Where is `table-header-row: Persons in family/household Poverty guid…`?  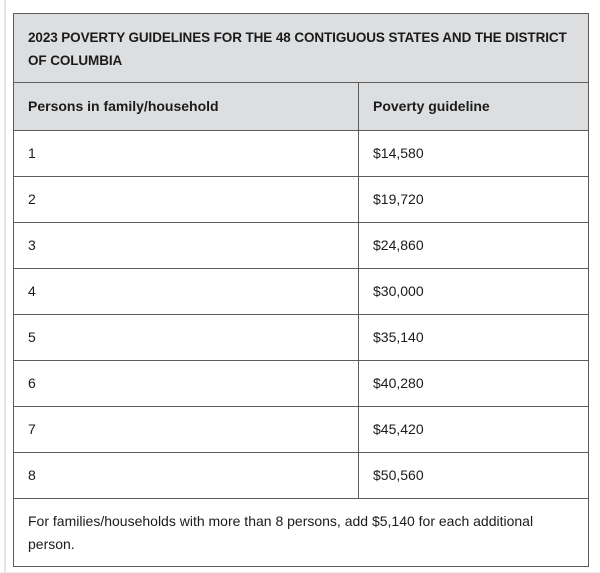 table-header-row: Persons in family/household Poverty guid… is located at coordinates (301, 106).